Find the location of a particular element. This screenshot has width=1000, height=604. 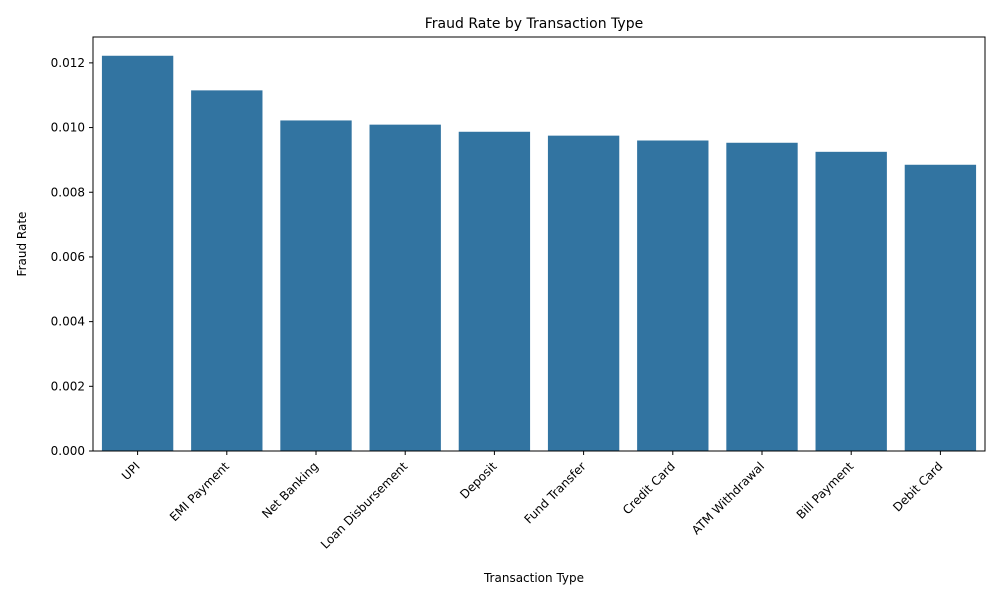

y-tick-label: 0.012 is located at coordinates (68, 63).